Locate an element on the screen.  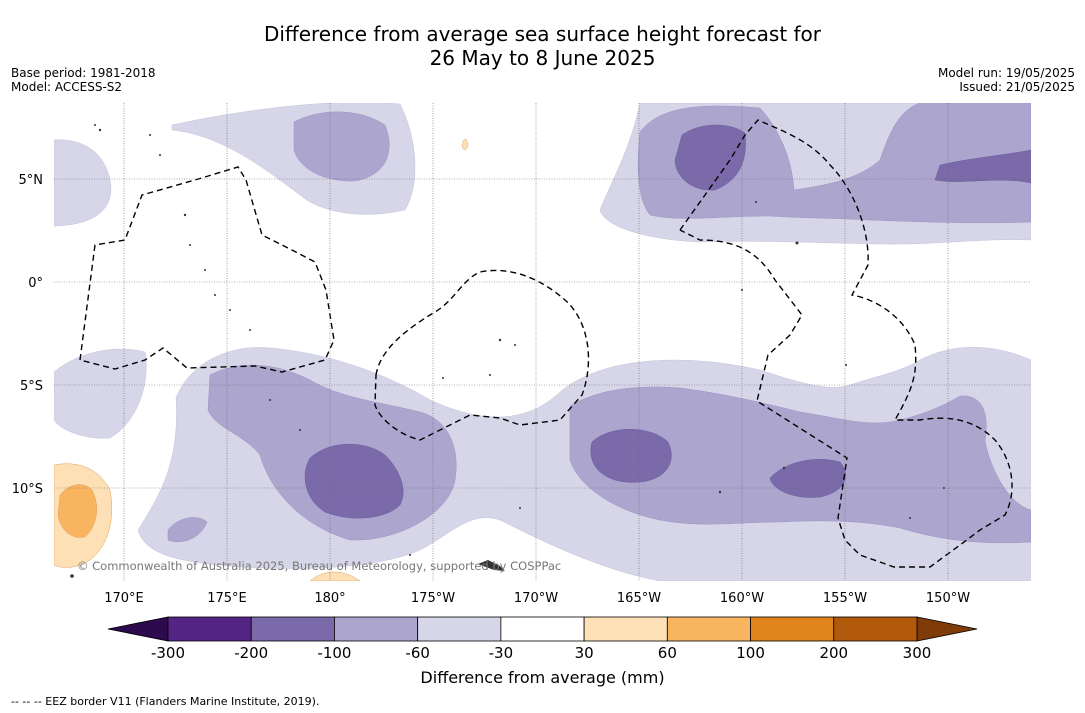
lon-label: 170°E is located at coordinates (124, 598).